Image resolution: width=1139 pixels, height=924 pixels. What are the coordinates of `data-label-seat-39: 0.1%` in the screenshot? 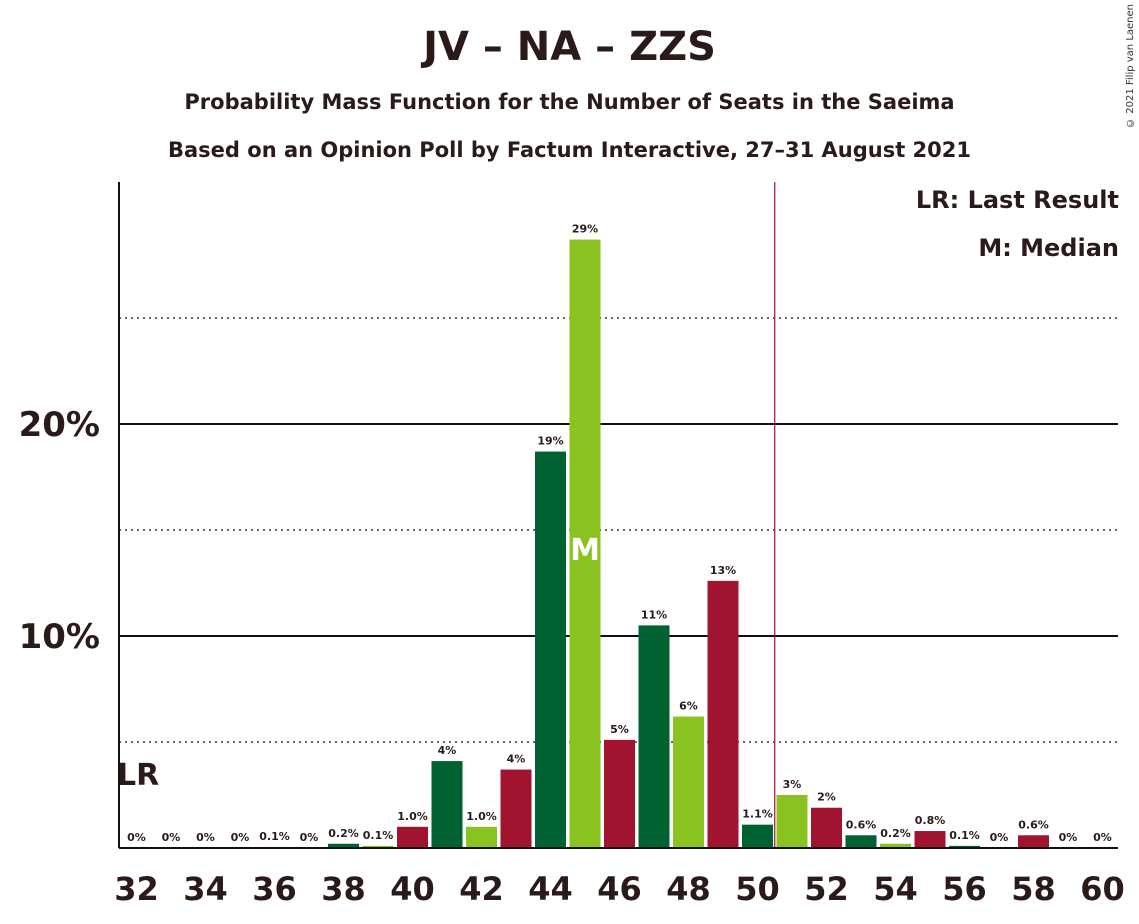 It's located at (378, 835).